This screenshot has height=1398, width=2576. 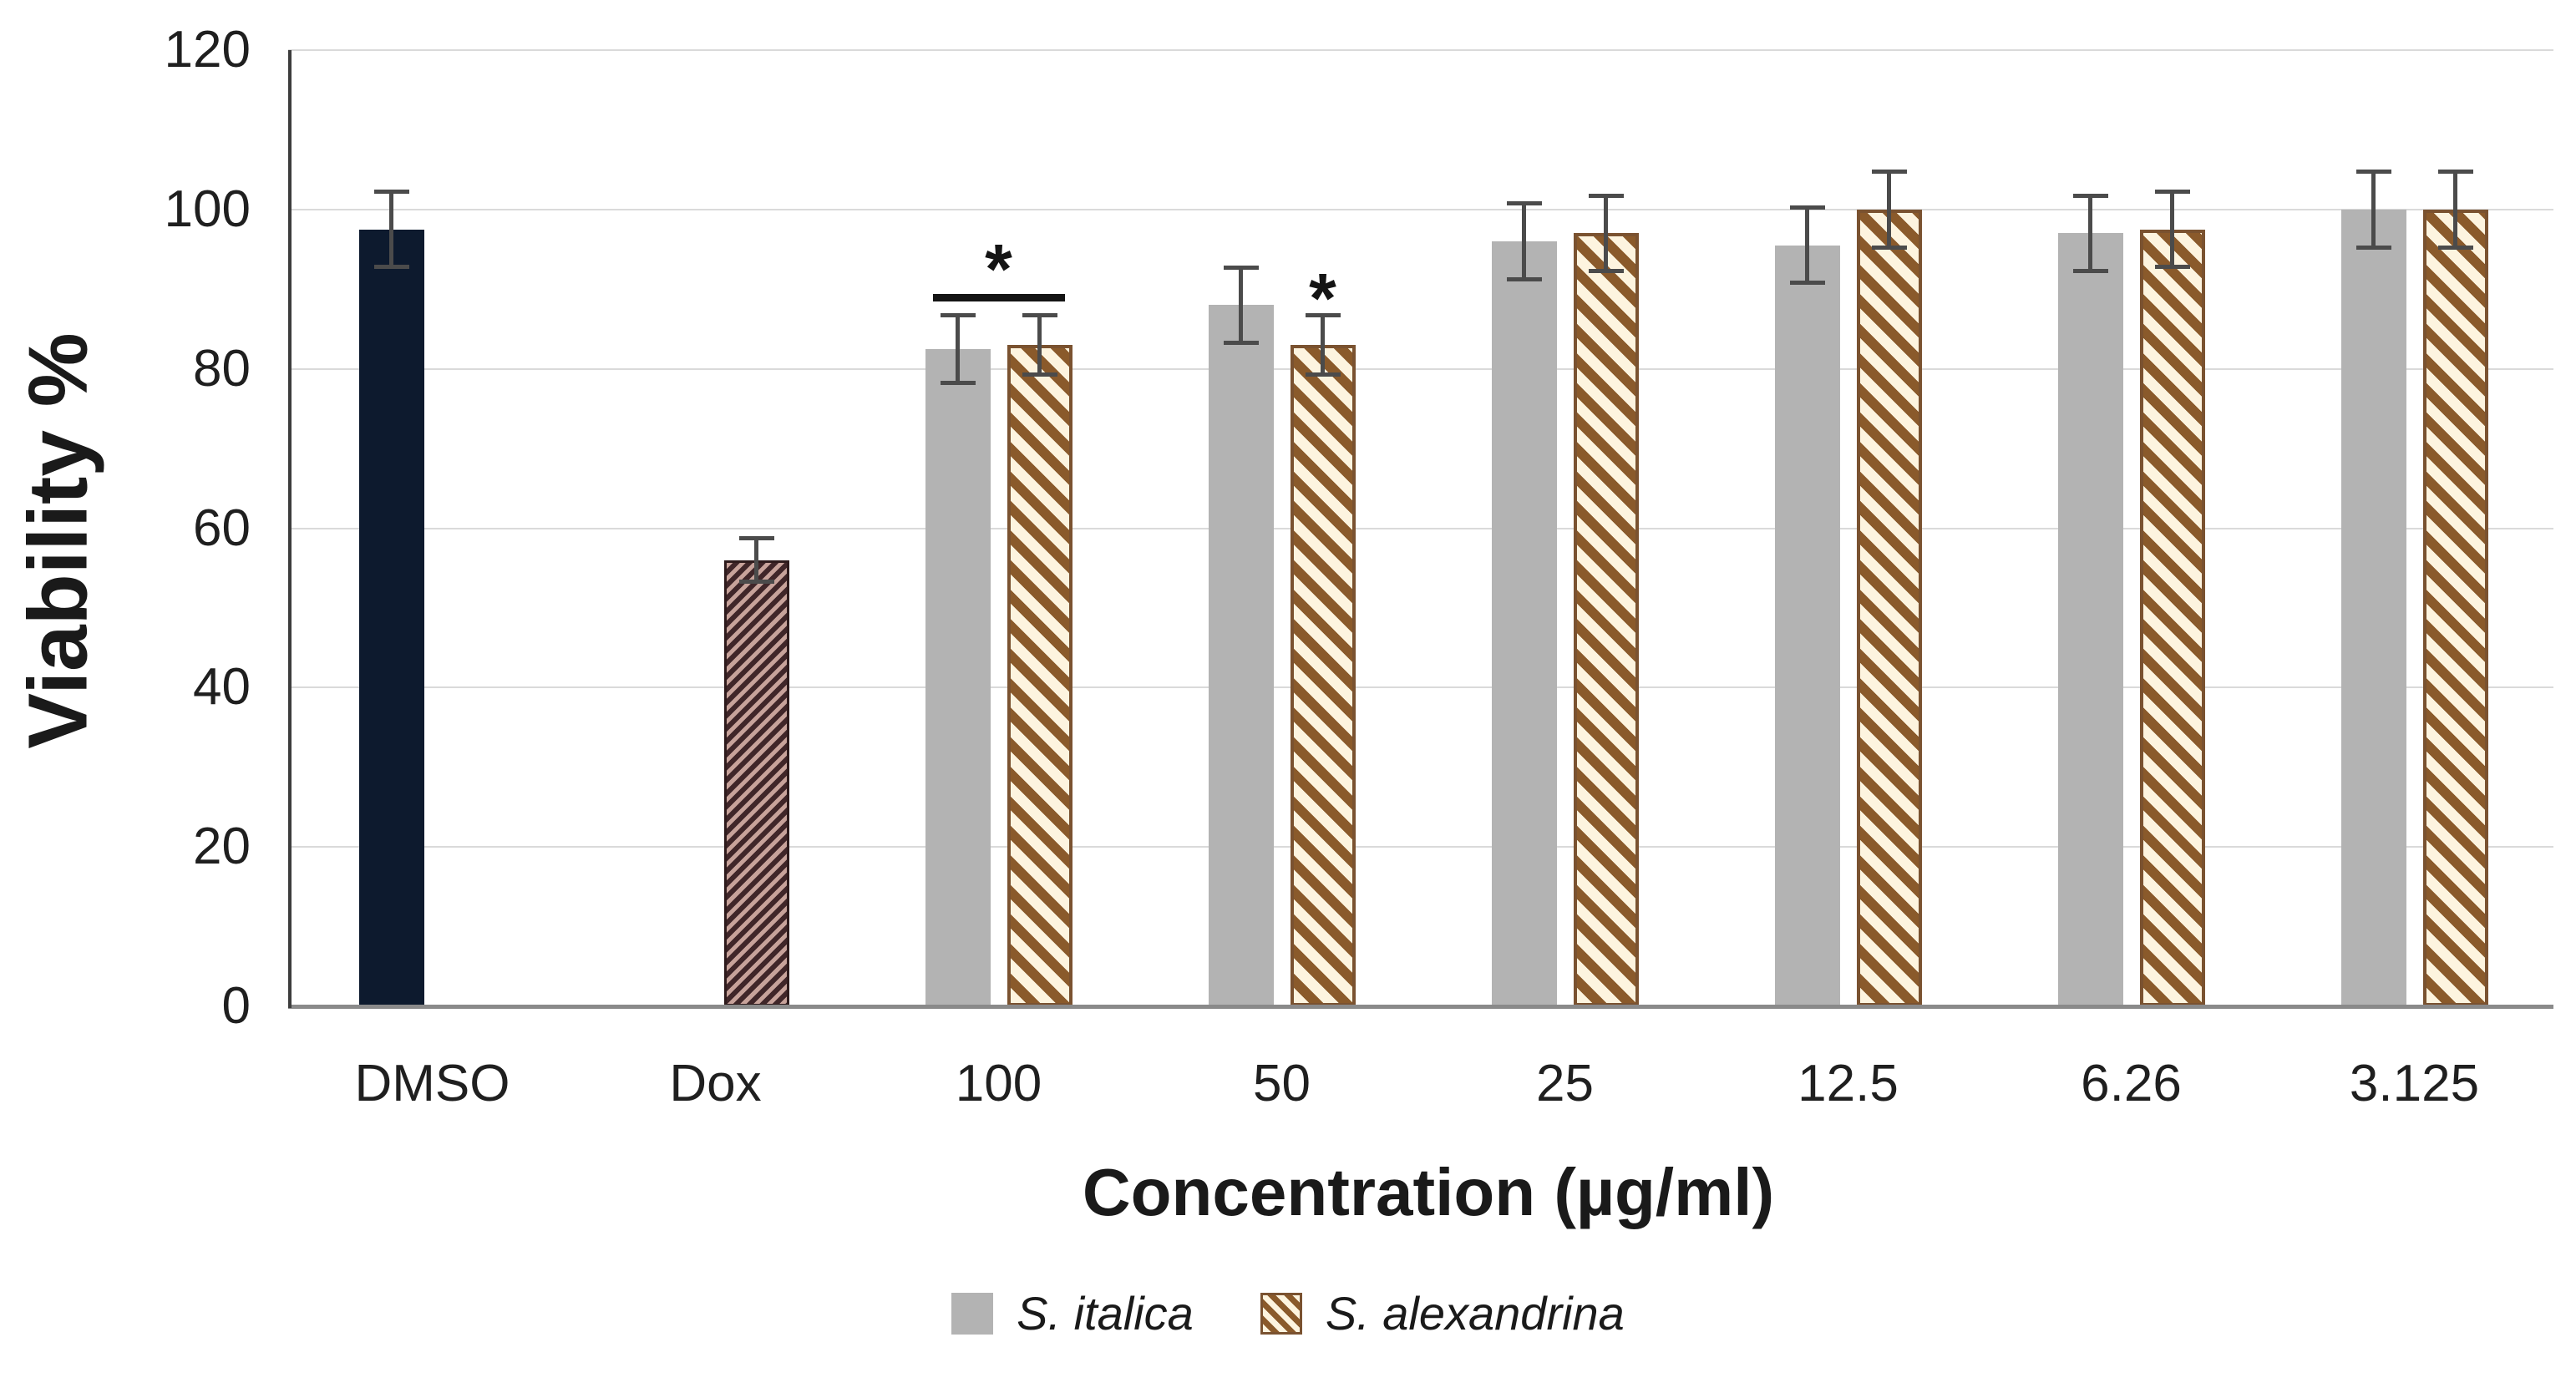 What do you see at coordinates (972, 1313) in the screenshot?
I see `legend-swatch-gray-icon` at bounding box center [972, 1313].